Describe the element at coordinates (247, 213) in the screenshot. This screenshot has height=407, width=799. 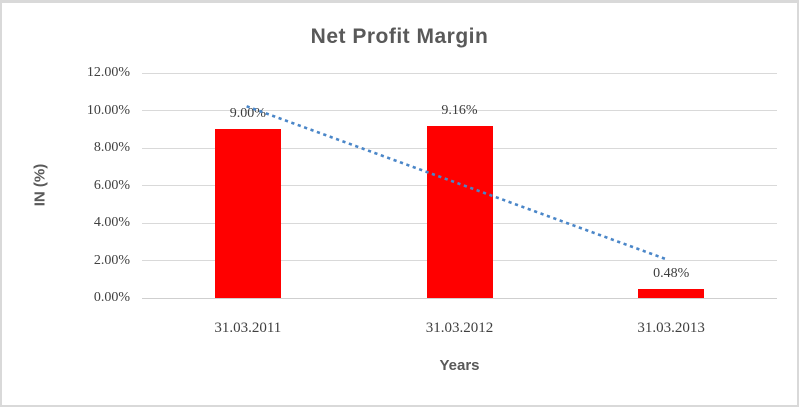
I see `bar-31.03.2011` at that location.